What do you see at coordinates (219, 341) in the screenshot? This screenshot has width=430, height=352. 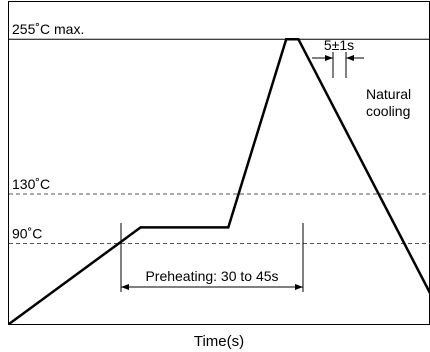 I see `x-axis-label: Time(s)` at bounding box center [219, 341].